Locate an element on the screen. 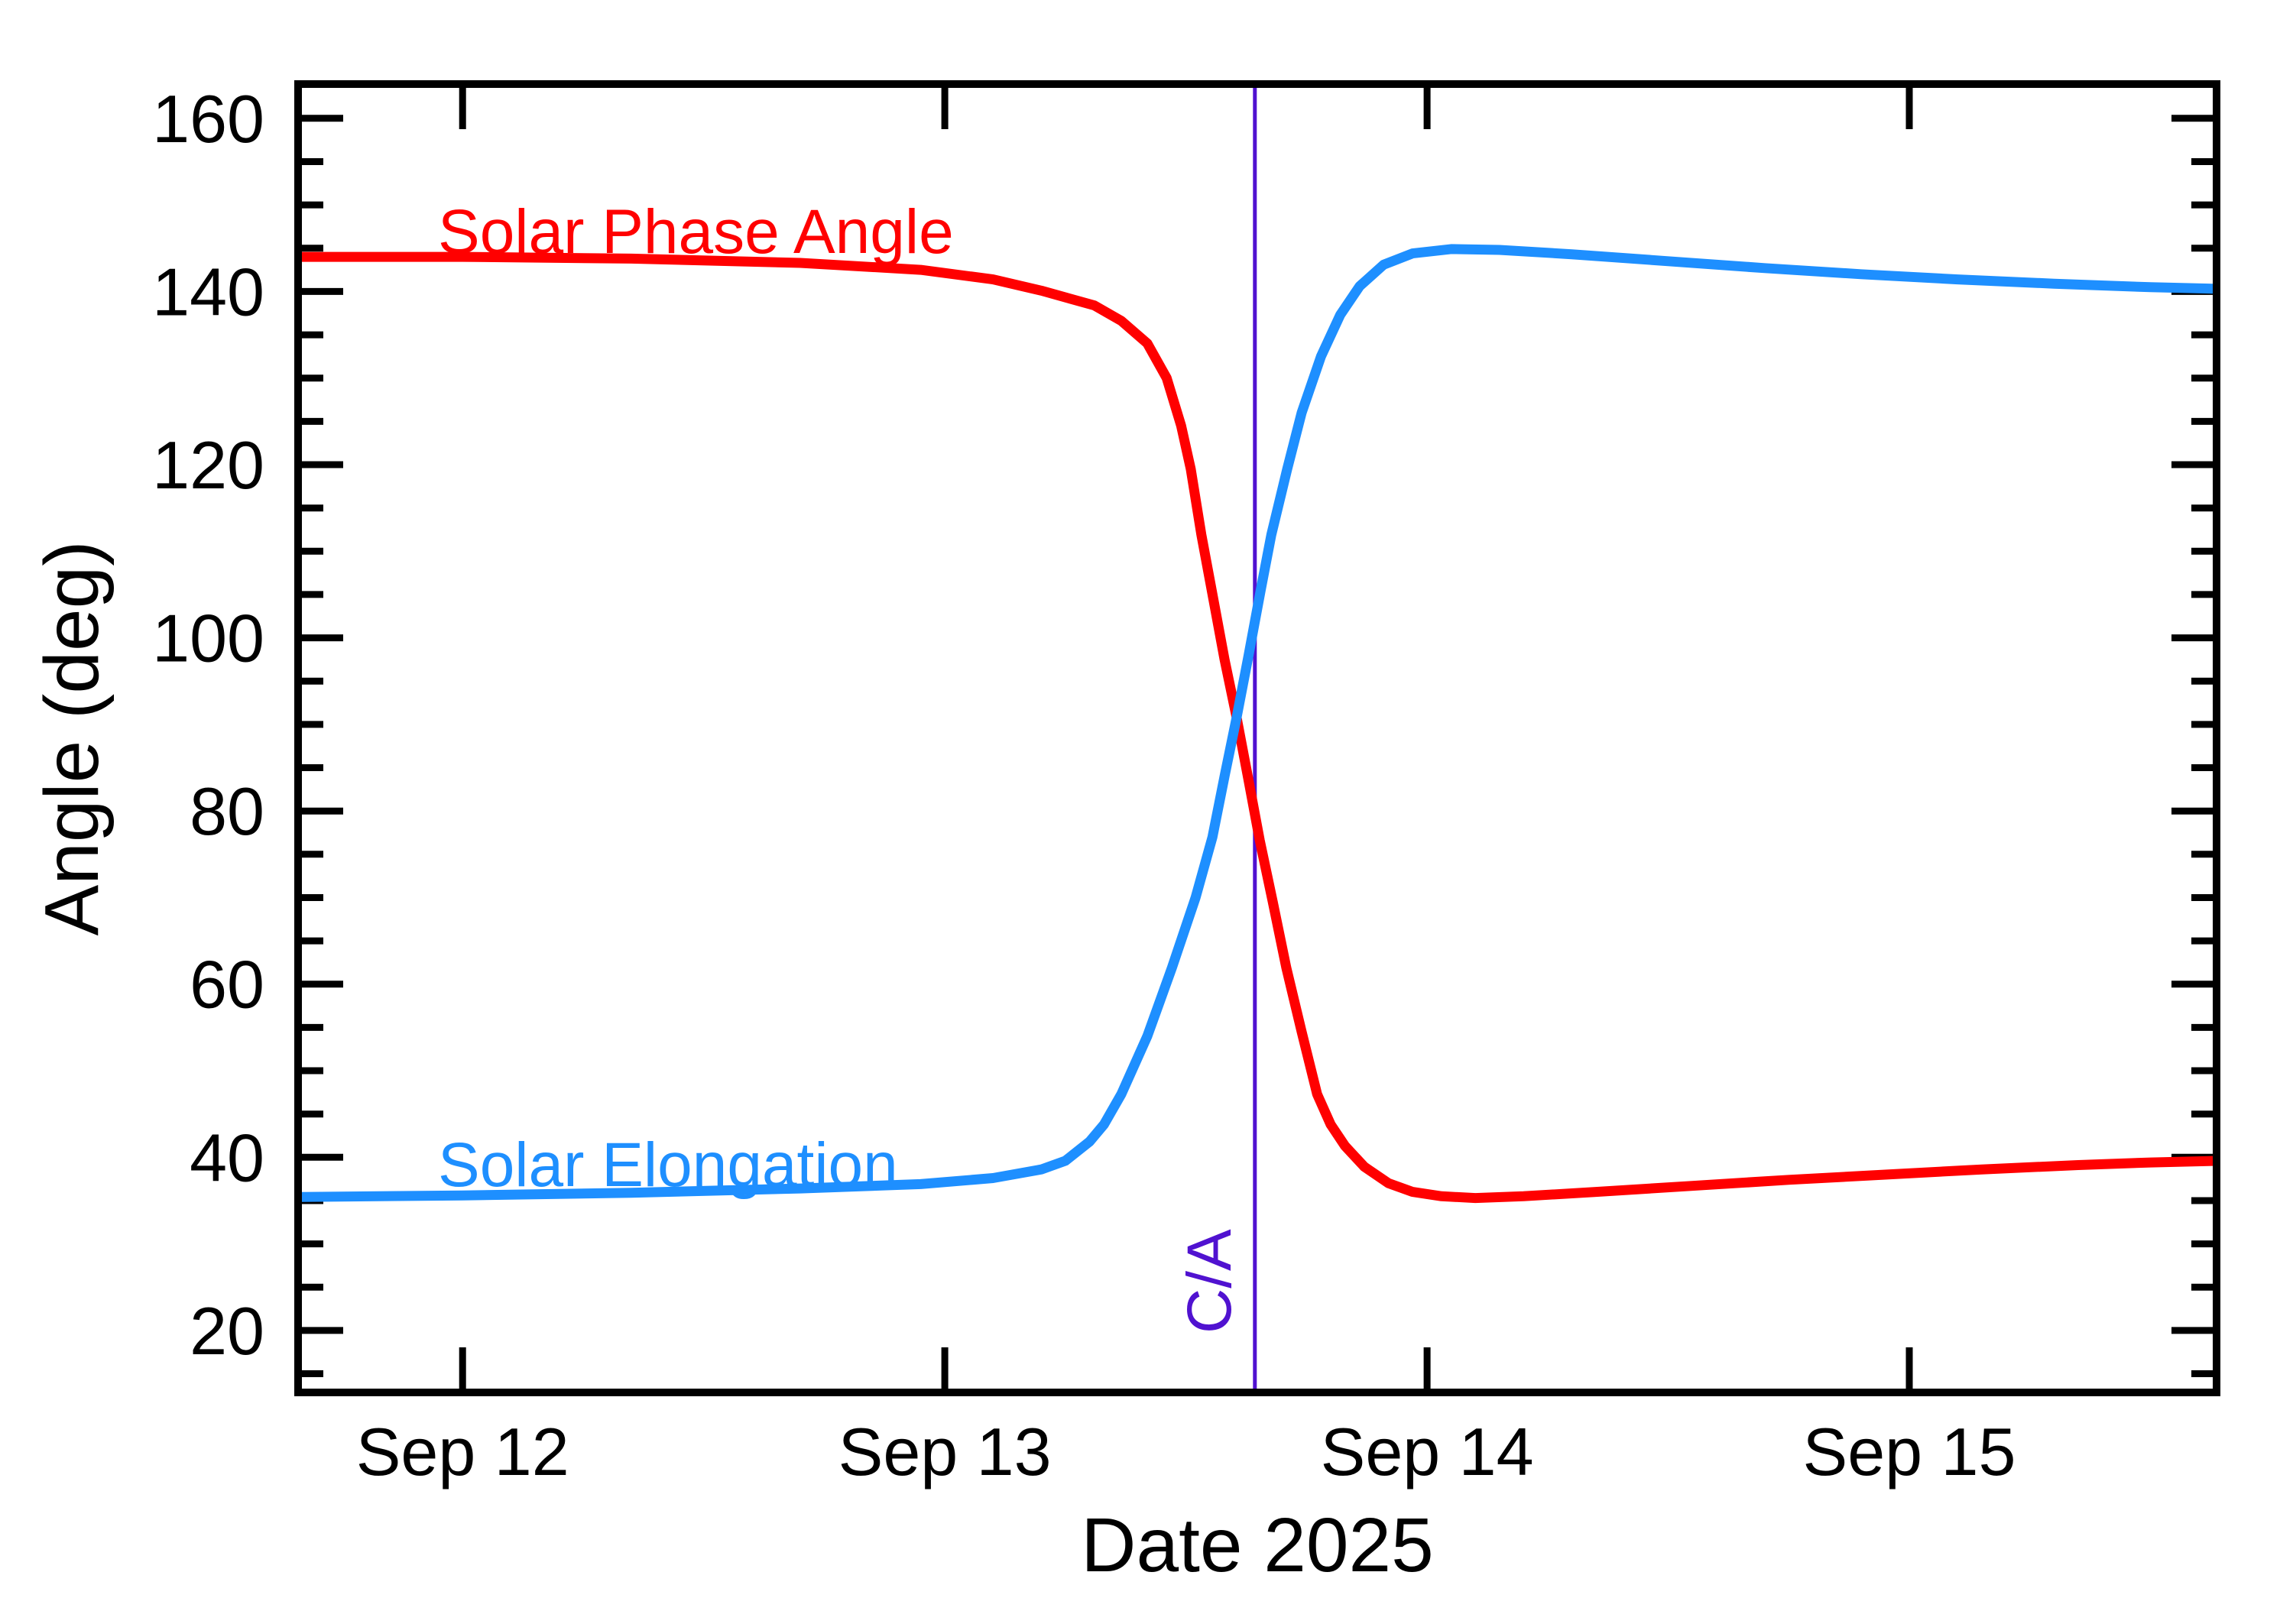 This screenshot has width=2293, height=1624. y-tick-label: 160 is located at coordinates (208, 119).